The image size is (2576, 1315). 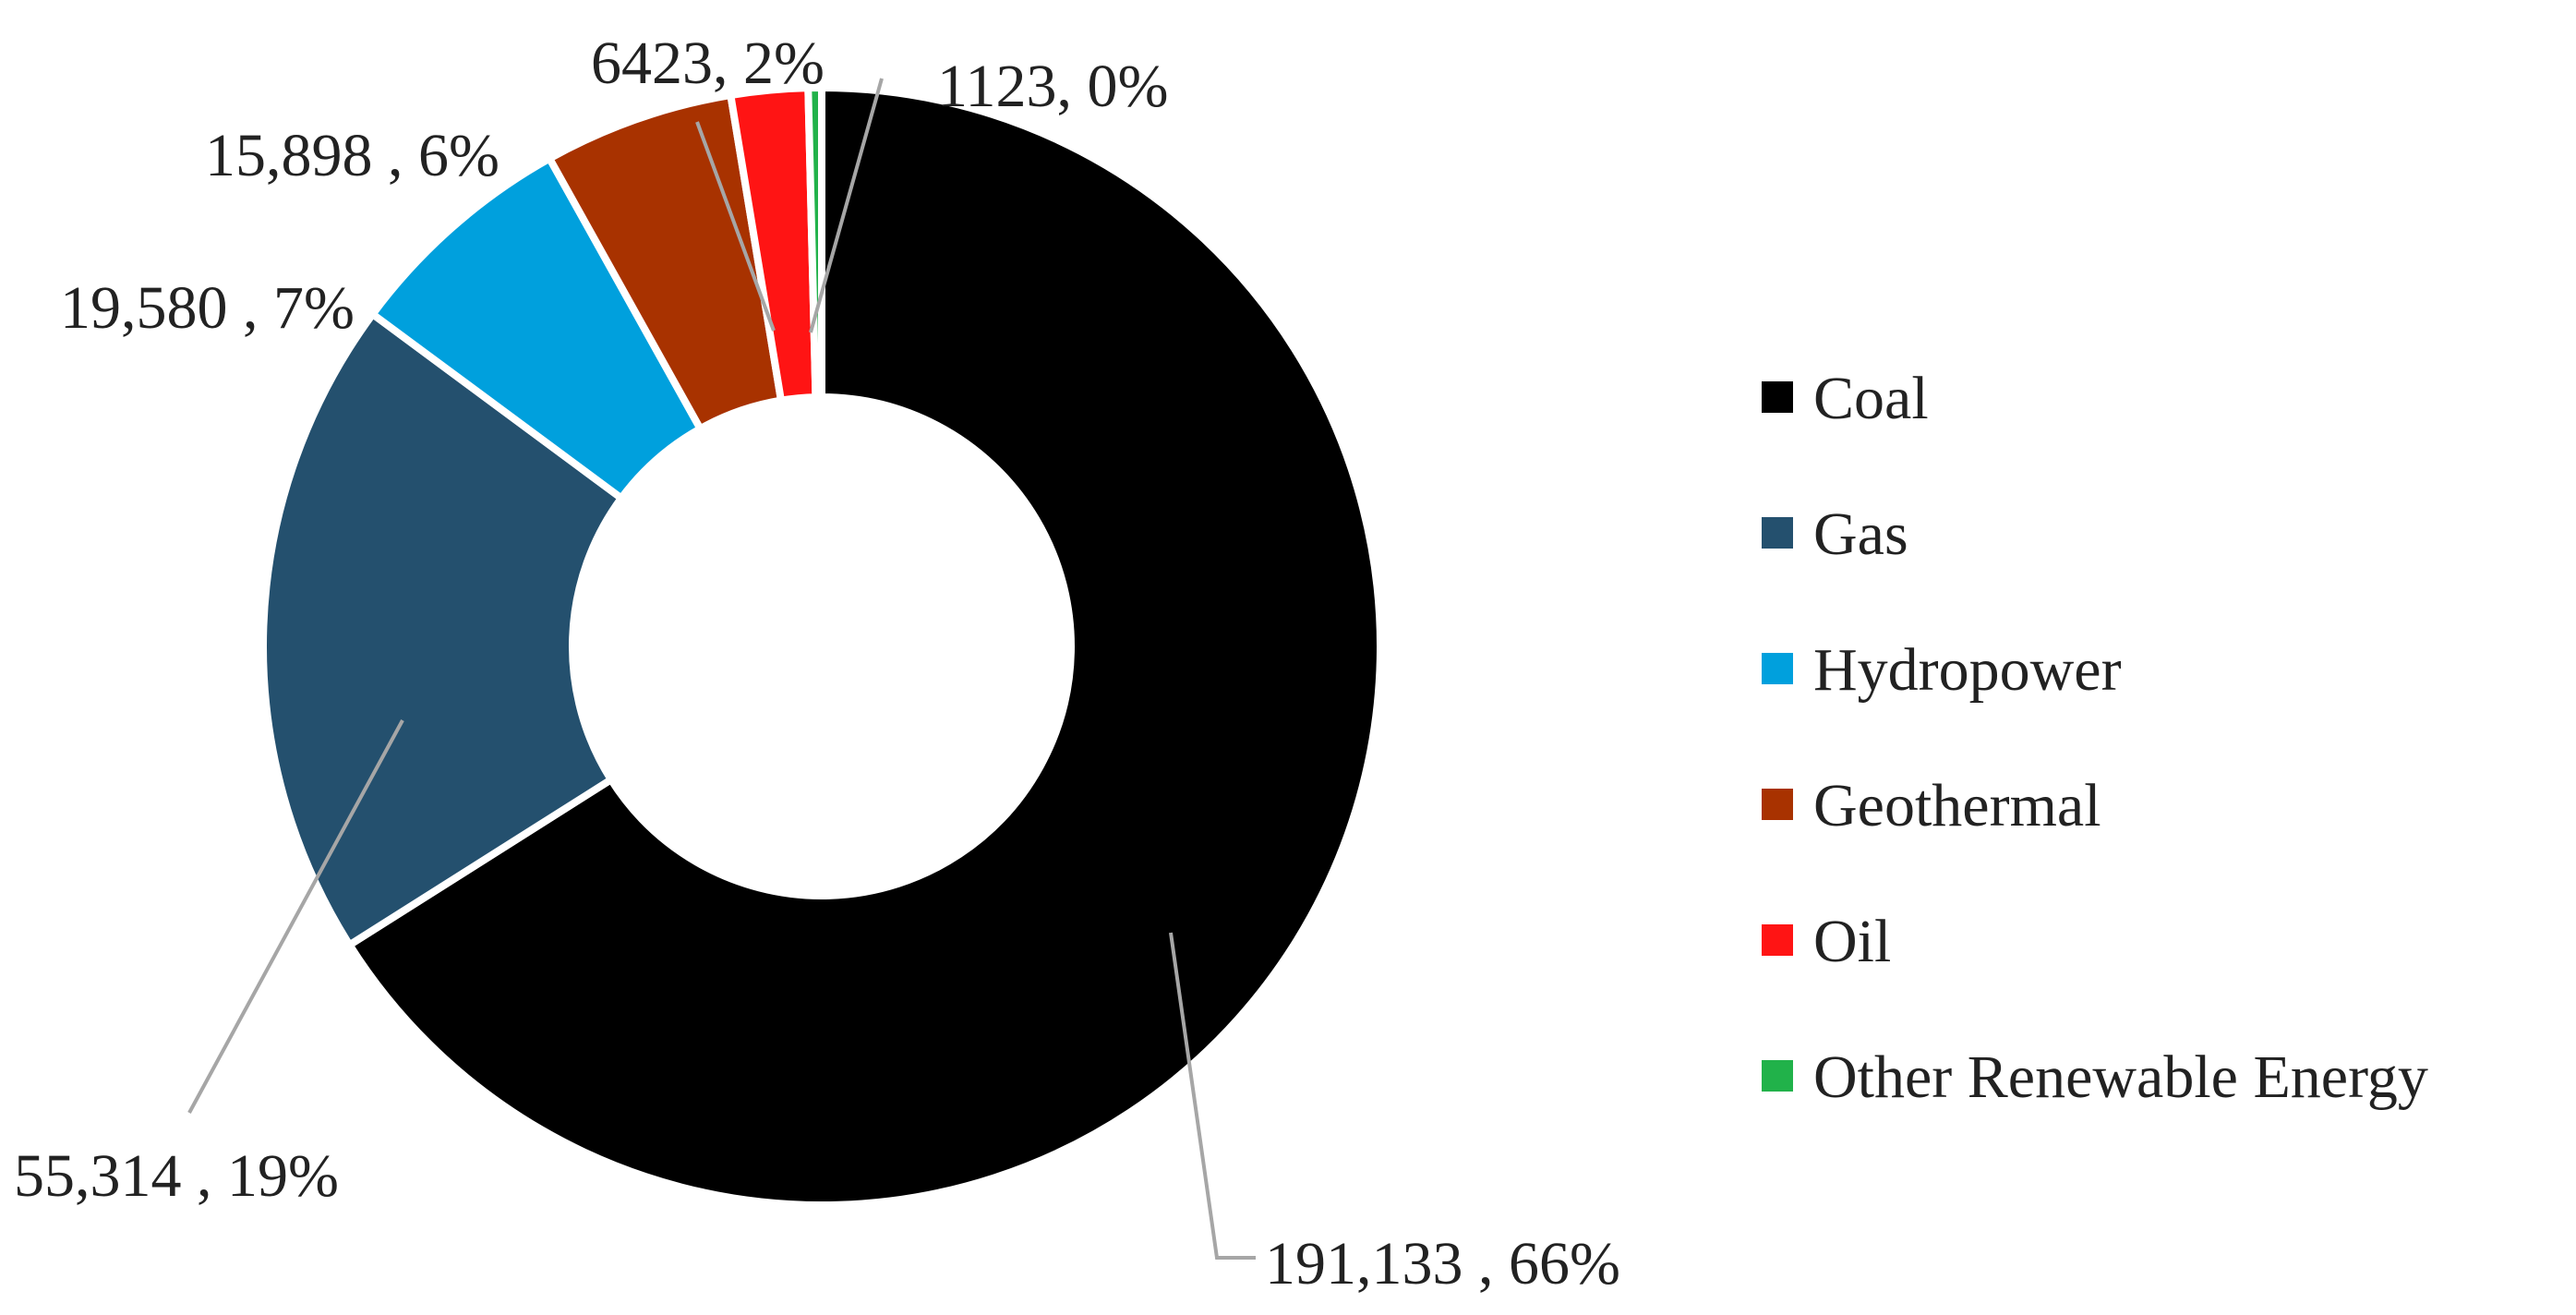 I want to click on leader-line-gas, so click(x=295, y=917).